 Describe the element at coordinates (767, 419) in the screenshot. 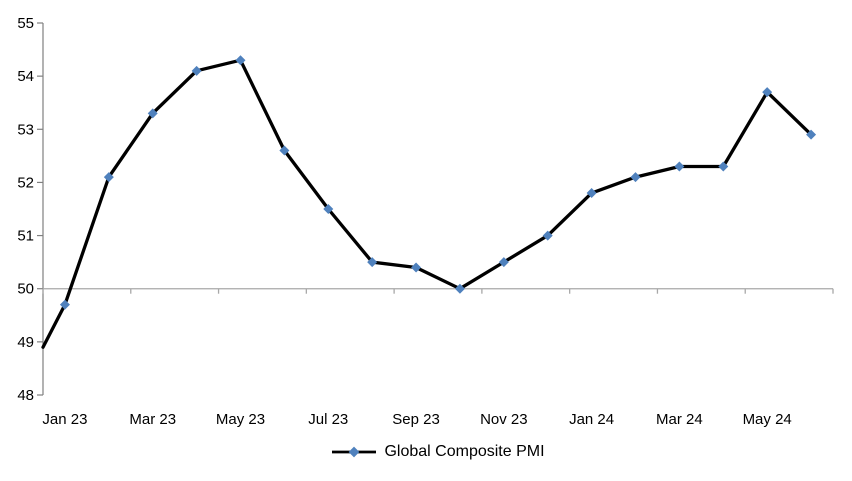

I see `x-tick-label: May 24` at that location.